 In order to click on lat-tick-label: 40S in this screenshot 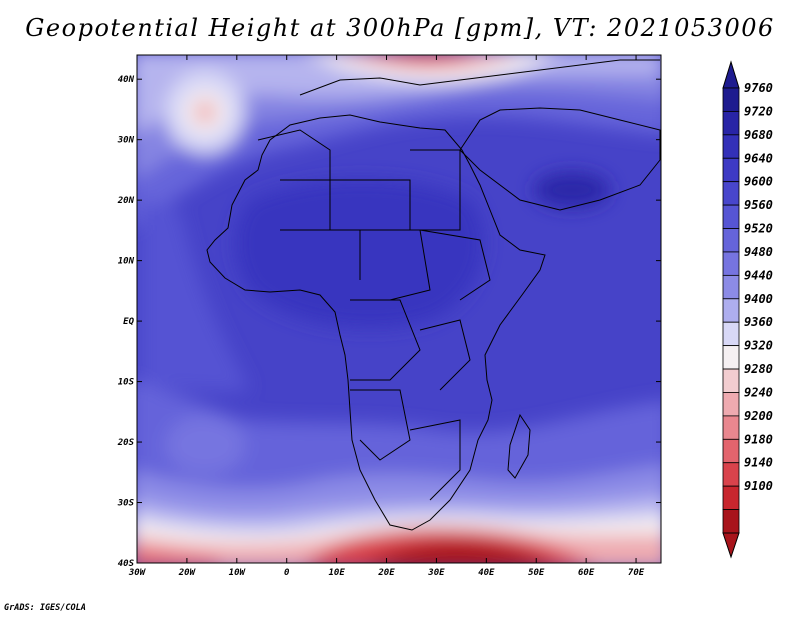, I will do `click(126, 564)`.